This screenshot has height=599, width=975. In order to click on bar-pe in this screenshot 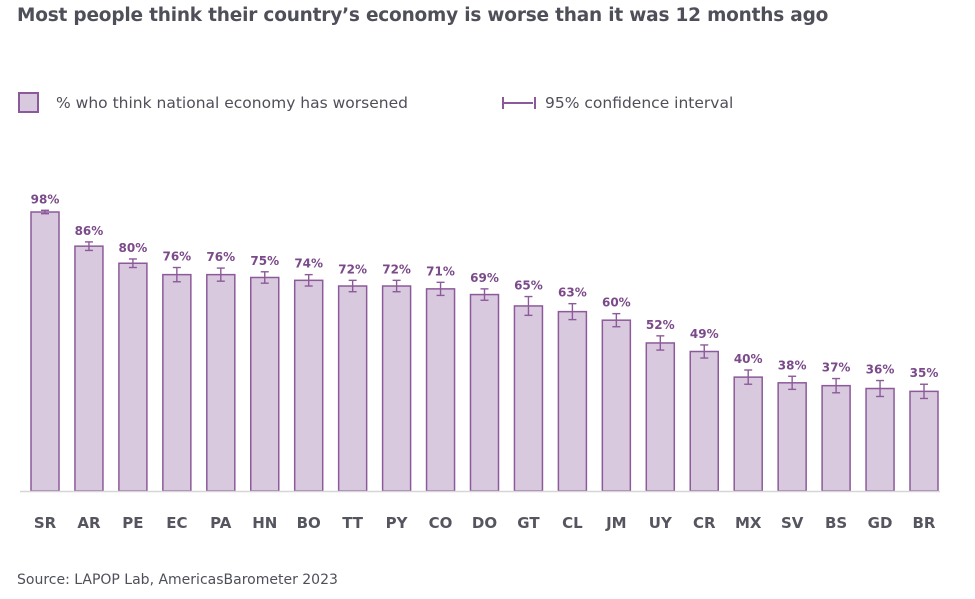, I will do `click(133, 377)`.